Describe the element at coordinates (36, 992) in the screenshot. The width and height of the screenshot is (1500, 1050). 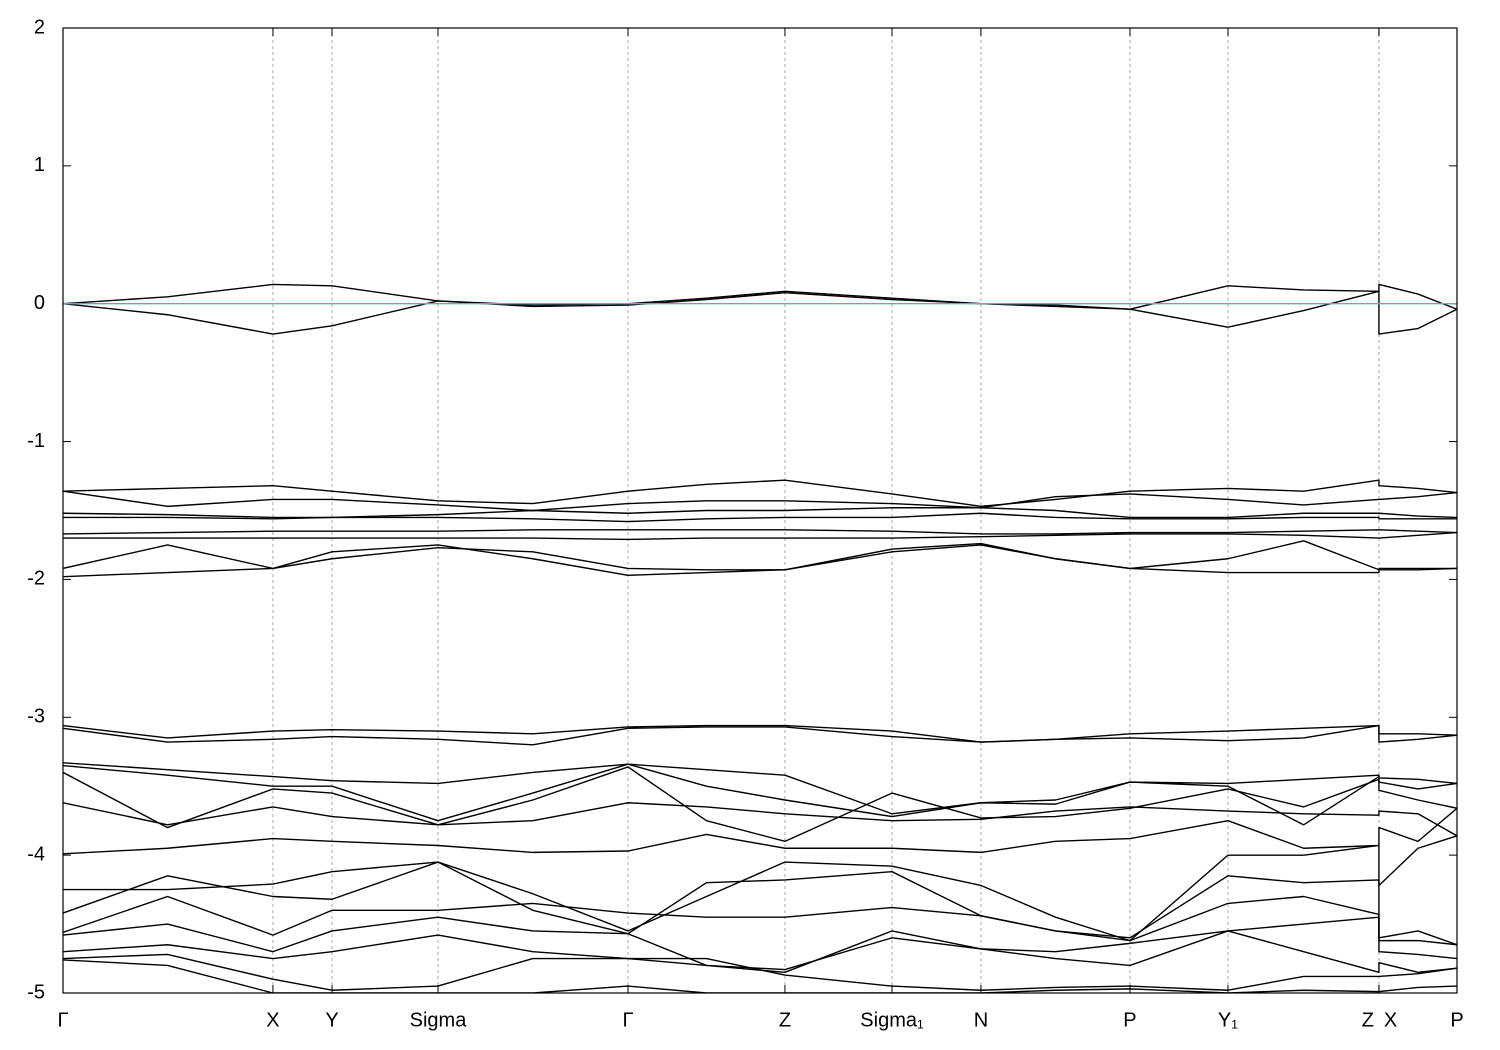
I see `y-tick-label: -5` at that location.